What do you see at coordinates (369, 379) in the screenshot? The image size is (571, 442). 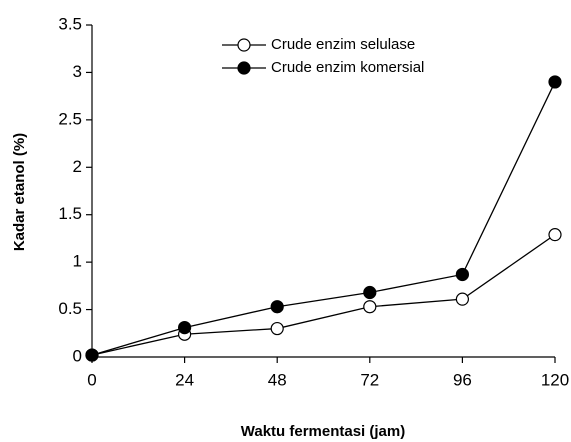 I see `x-tick-label: 72` at bounding box center [369, 379].